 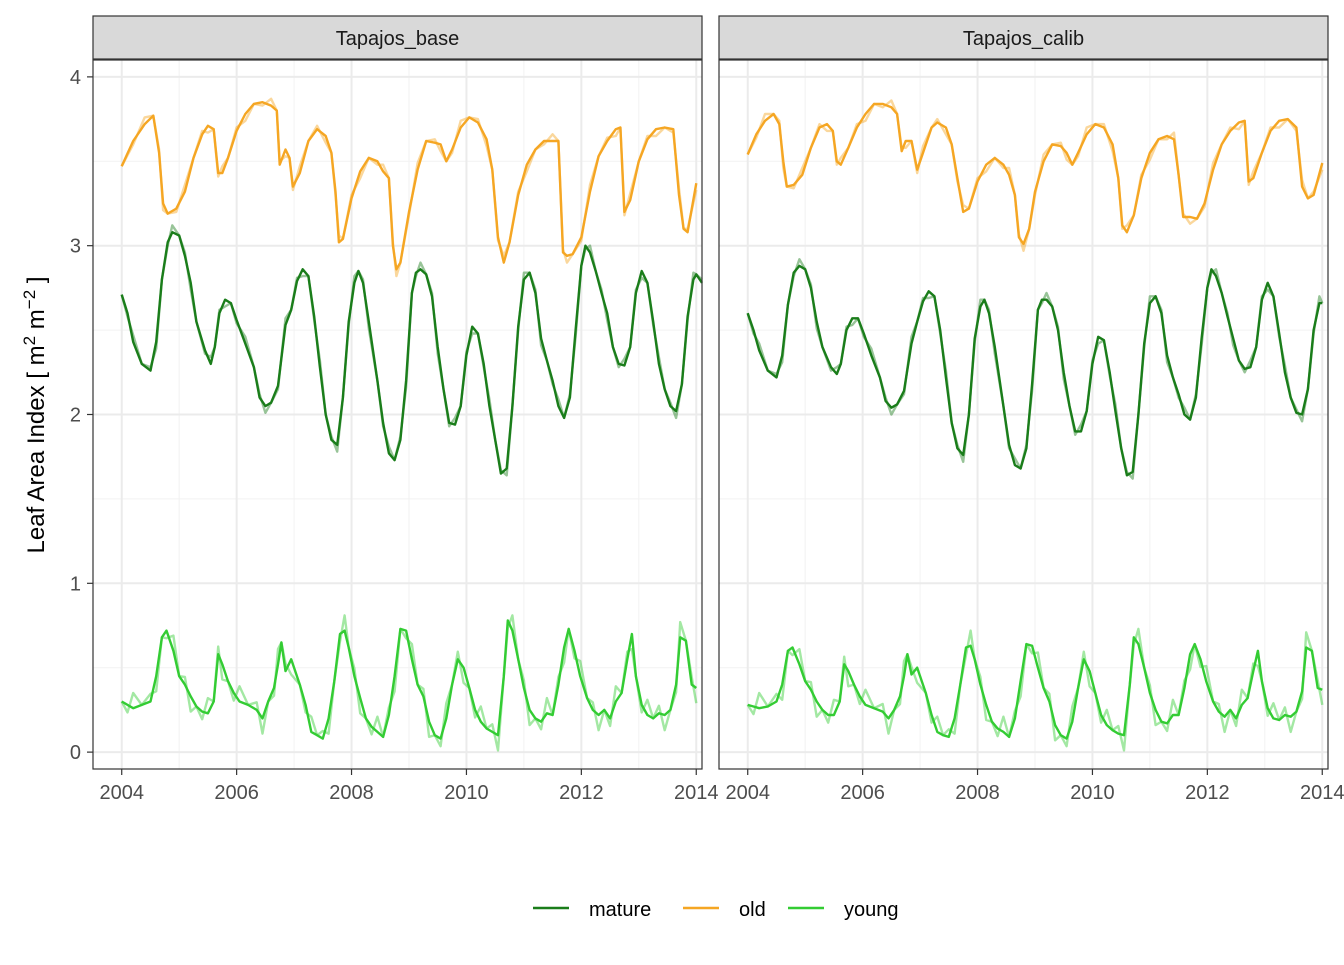 I want to click on y-axis-label: Leaf Area Index [ m2 m−2 ], so click(x=35, y=415).